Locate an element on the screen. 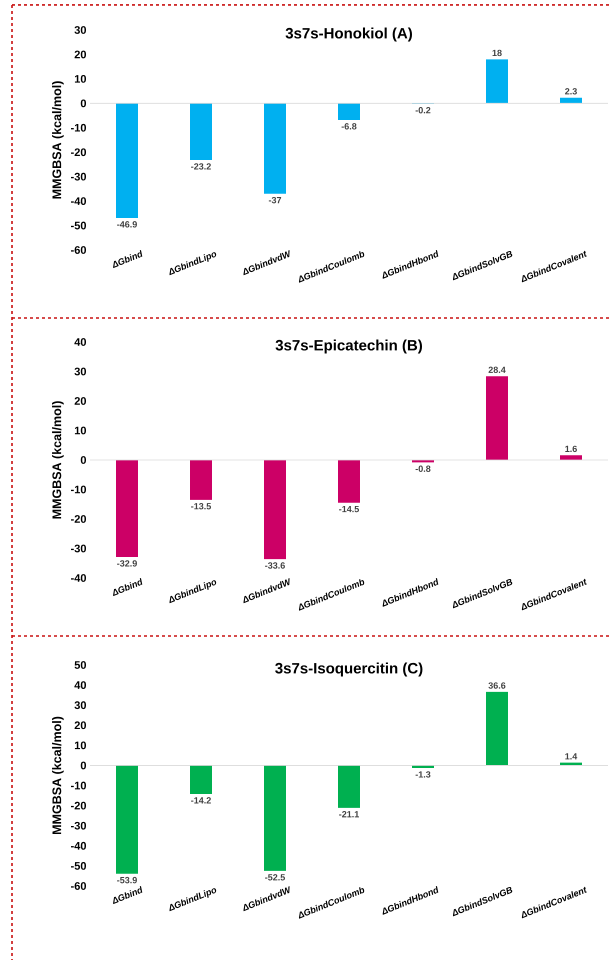  data-label: 1.4 is located at coordinates (571, 756).